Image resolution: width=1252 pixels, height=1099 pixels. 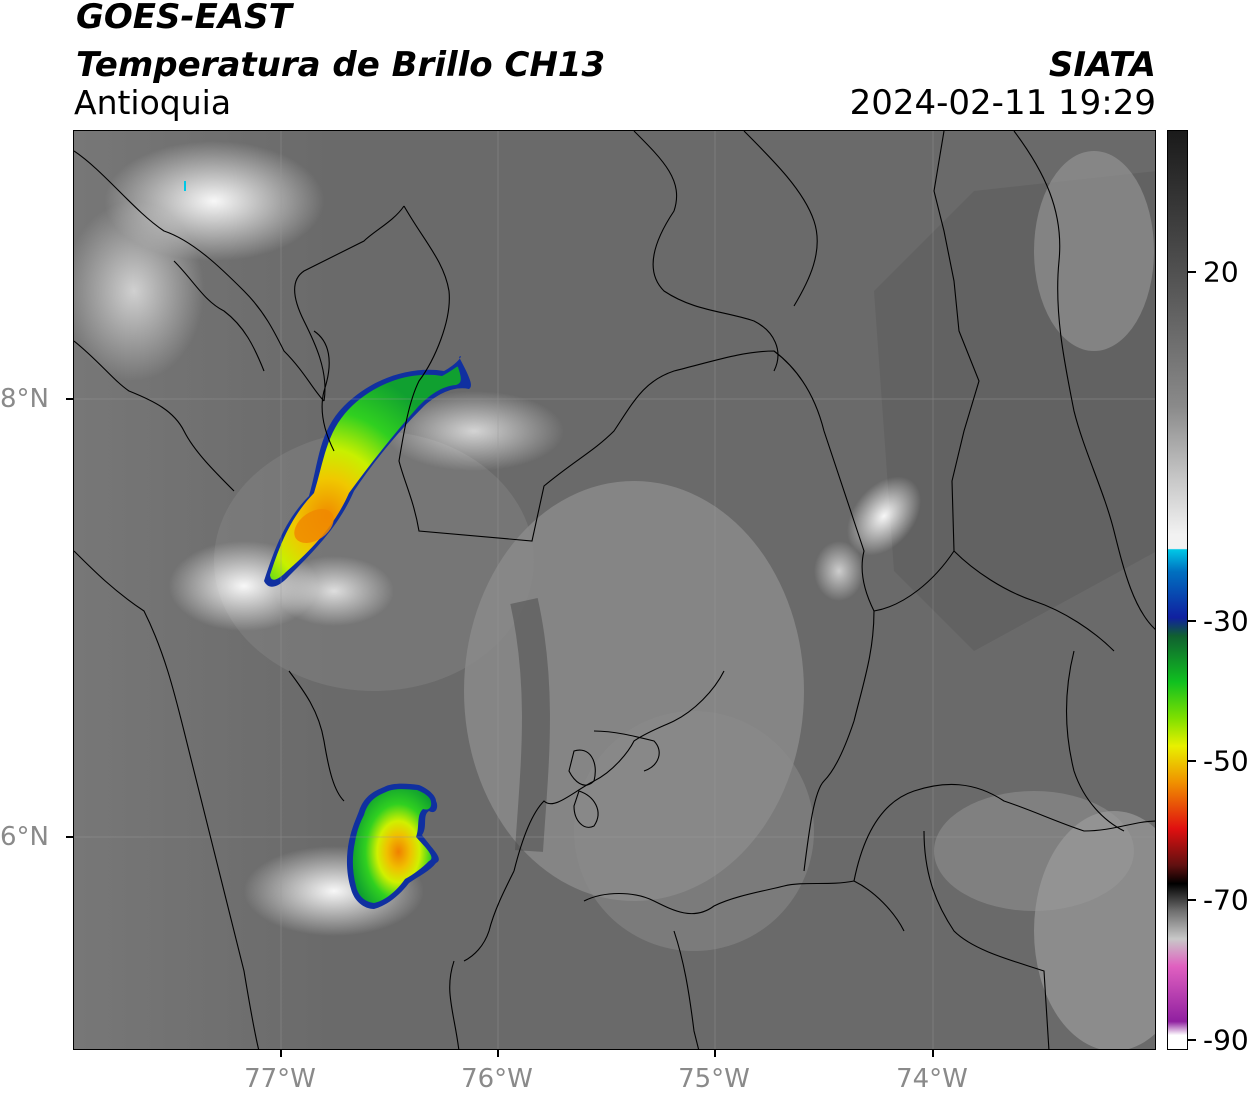 I want to click on colorbar-tick-minus50, so click(x=1192, y=761).